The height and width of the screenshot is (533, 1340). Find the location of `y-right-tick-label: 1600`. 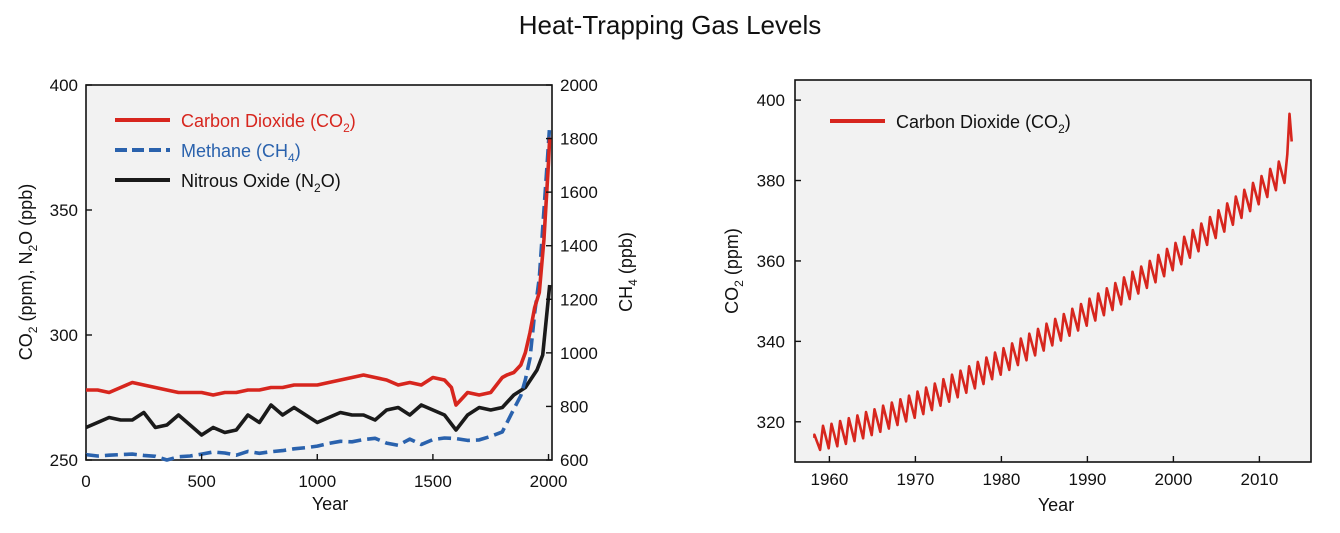

y-right-tick-label: 1600 is located at coordinates (579, 192).